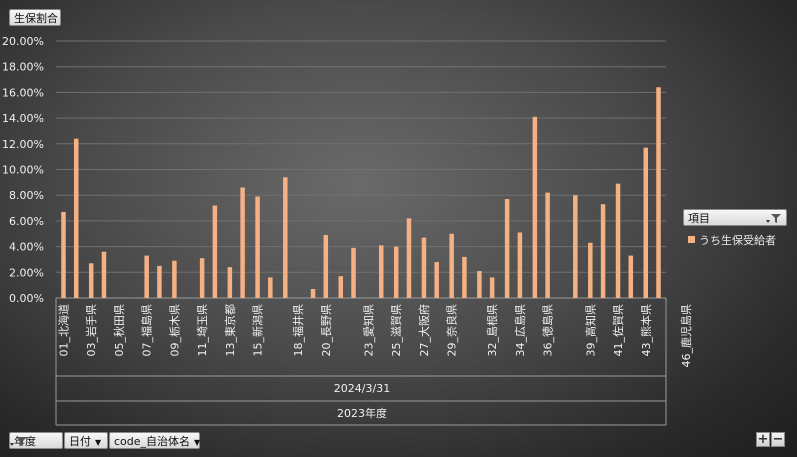 This screenshot has width=797, height=457. What do you see at coordinates (396, 330) in the screenshot?
I see `x-category-label: 25_滋賀県` at bounding box center [396, 330].